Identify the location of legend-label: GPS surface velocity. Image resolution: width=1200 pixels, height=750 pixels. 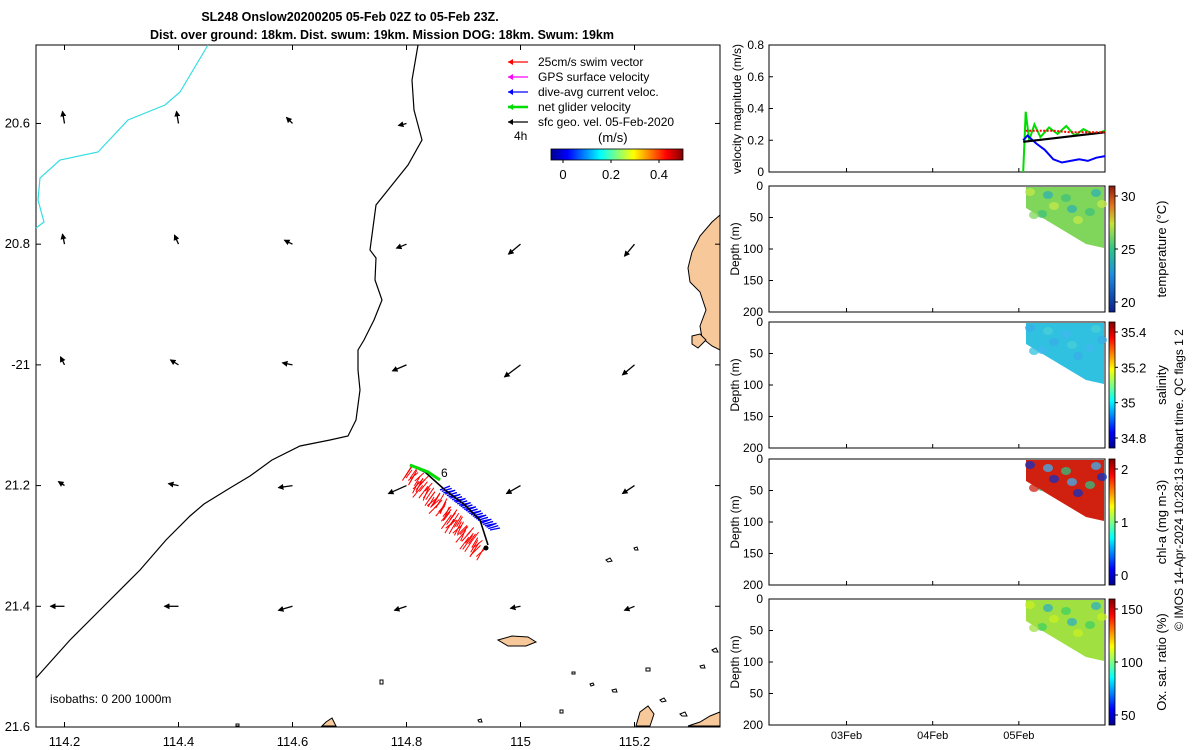
(593, 77).